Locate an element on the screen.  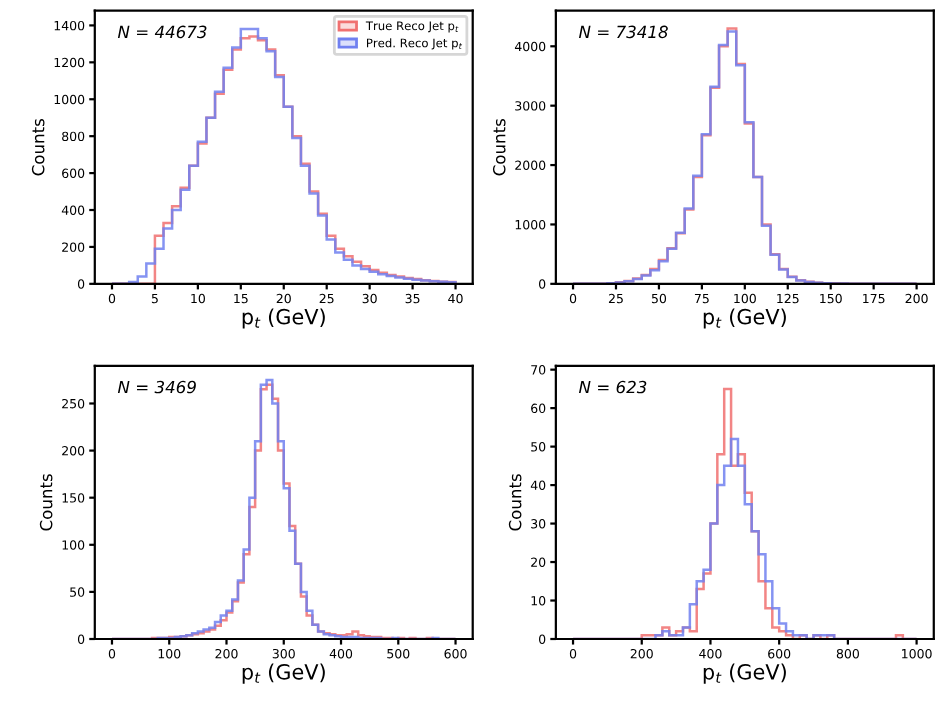
annotation: N = 3469 is located at coordinates (156, 387).